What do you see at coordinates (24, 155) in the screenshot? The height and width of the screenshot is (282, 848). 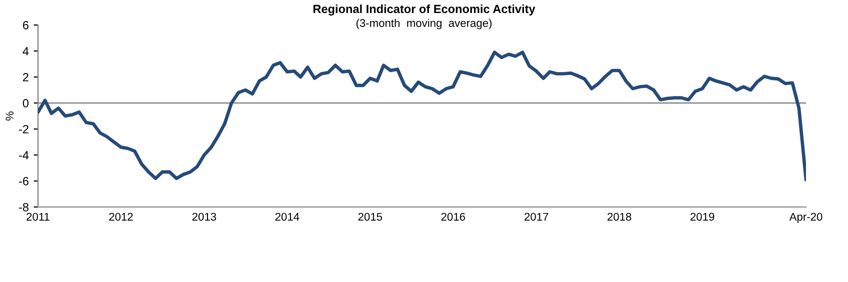 I see `y-tick-label: -4` at bounding box center [24, 155].